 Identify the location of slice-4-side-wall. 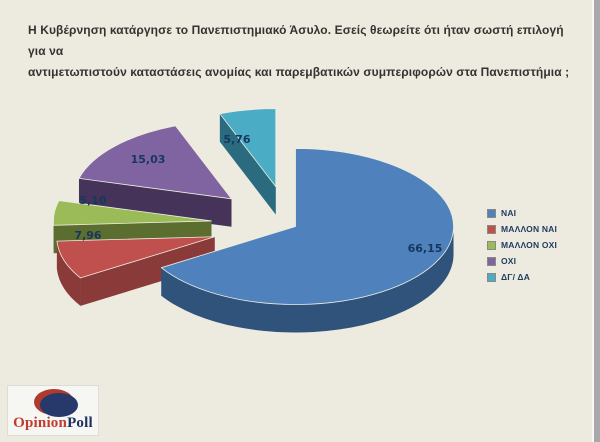
(247, 164).